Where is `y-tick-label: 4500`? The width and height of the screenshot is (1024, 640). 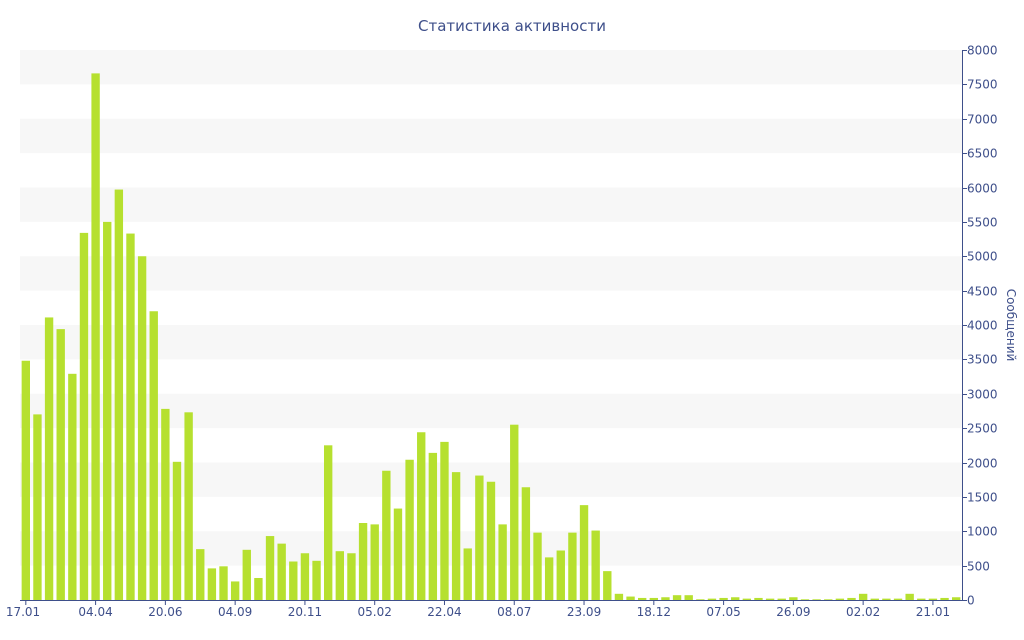
y-tick-label: 4500 is located at coordinates (982, 292).